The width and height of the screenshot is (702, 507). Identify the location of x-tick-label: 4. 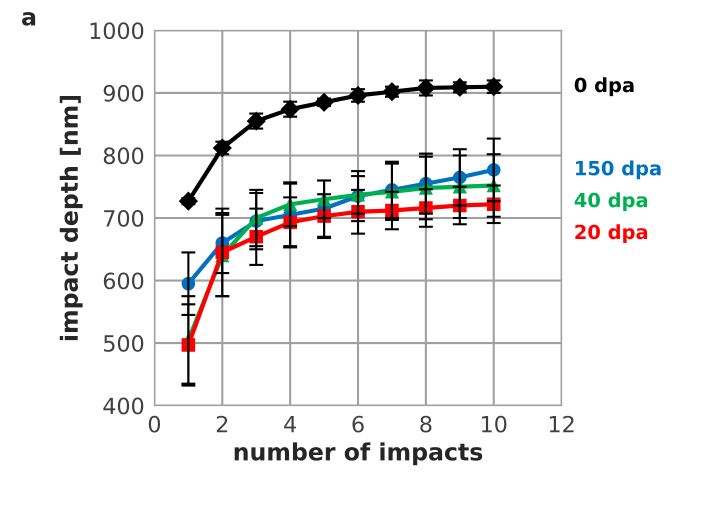
(290, 424).